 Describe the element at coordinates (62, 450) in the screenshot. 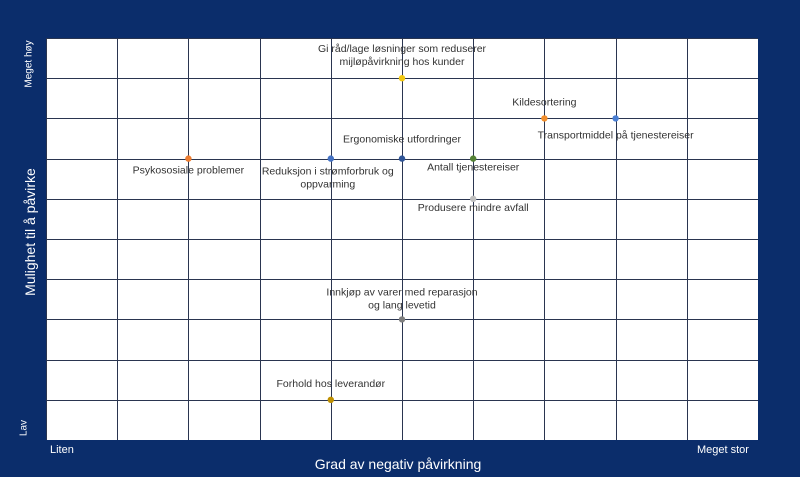

I see `x-low-label: Liten` at that location.